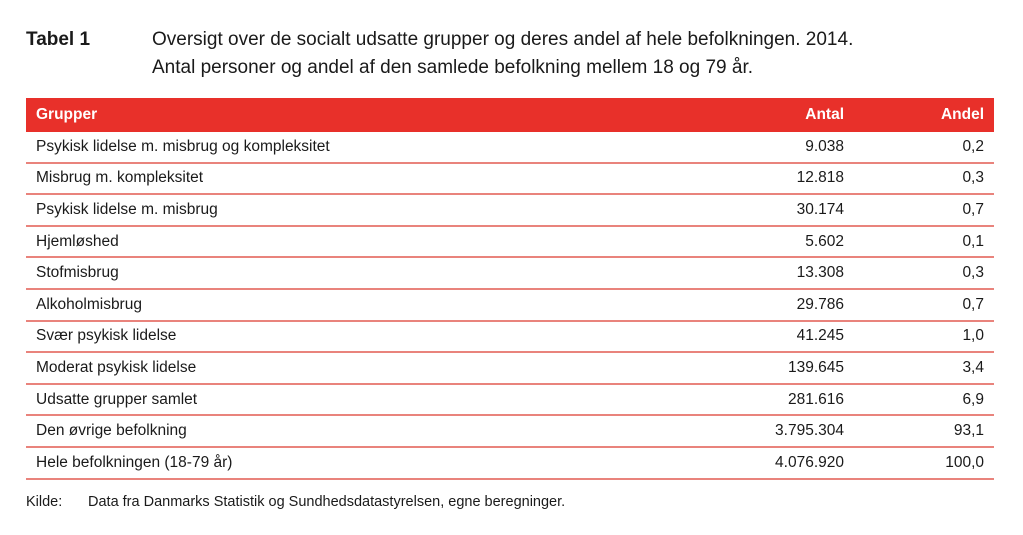  Describe the element at coordinates (720, 242) in the screenshot. I see `cell-antal: 5.602` at that location.